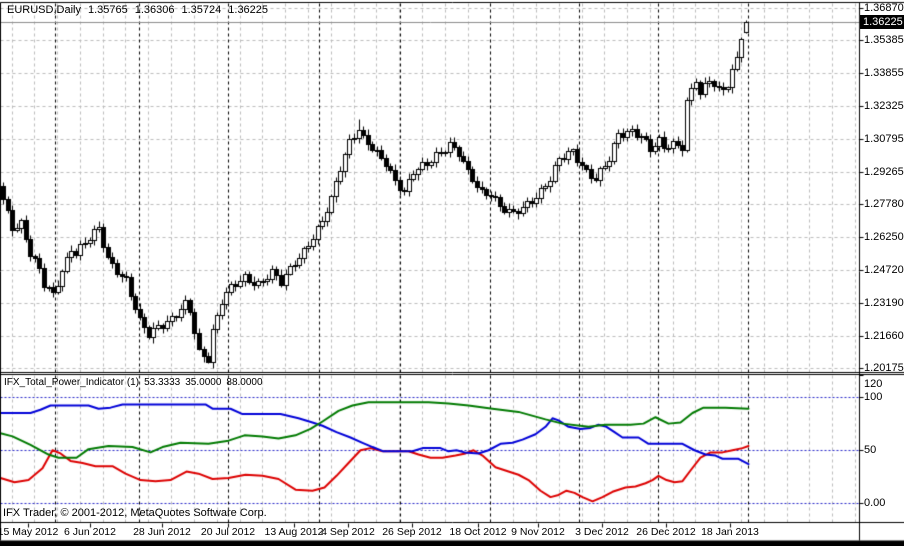  I want to click on time-axis-label: 18 Jan 2013, so click(730, 532).